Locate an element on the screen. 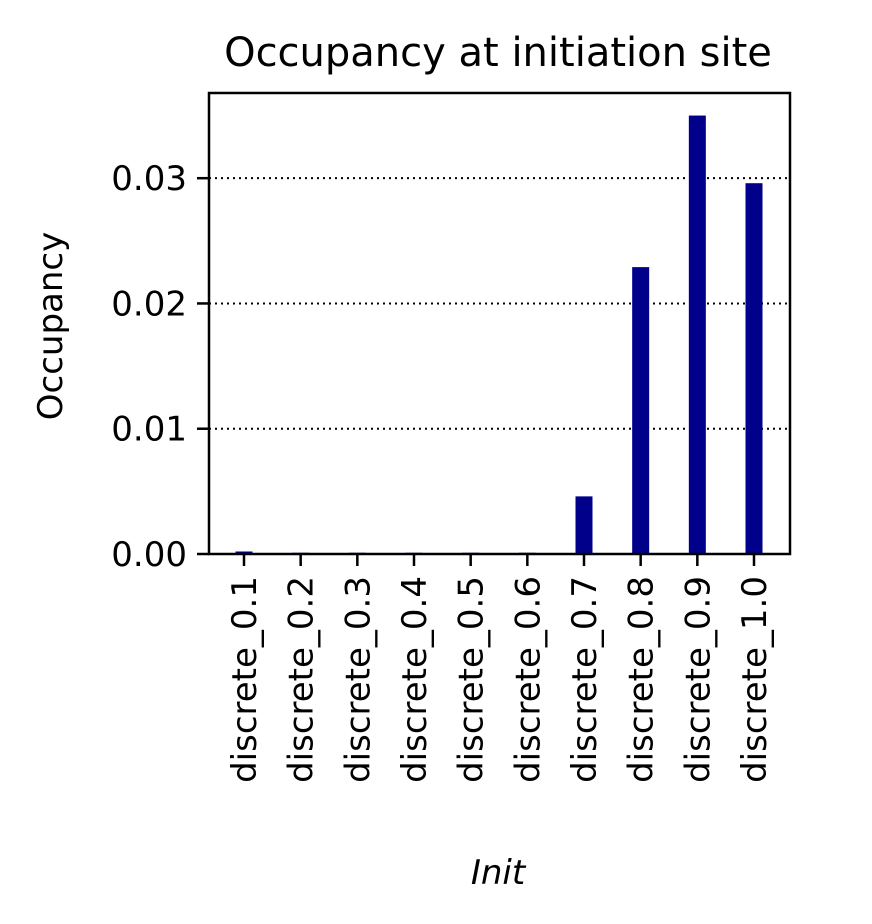 The image size is (872, 924). x-tick-label: discrete_0.2 is located at coordinates (302, 679).